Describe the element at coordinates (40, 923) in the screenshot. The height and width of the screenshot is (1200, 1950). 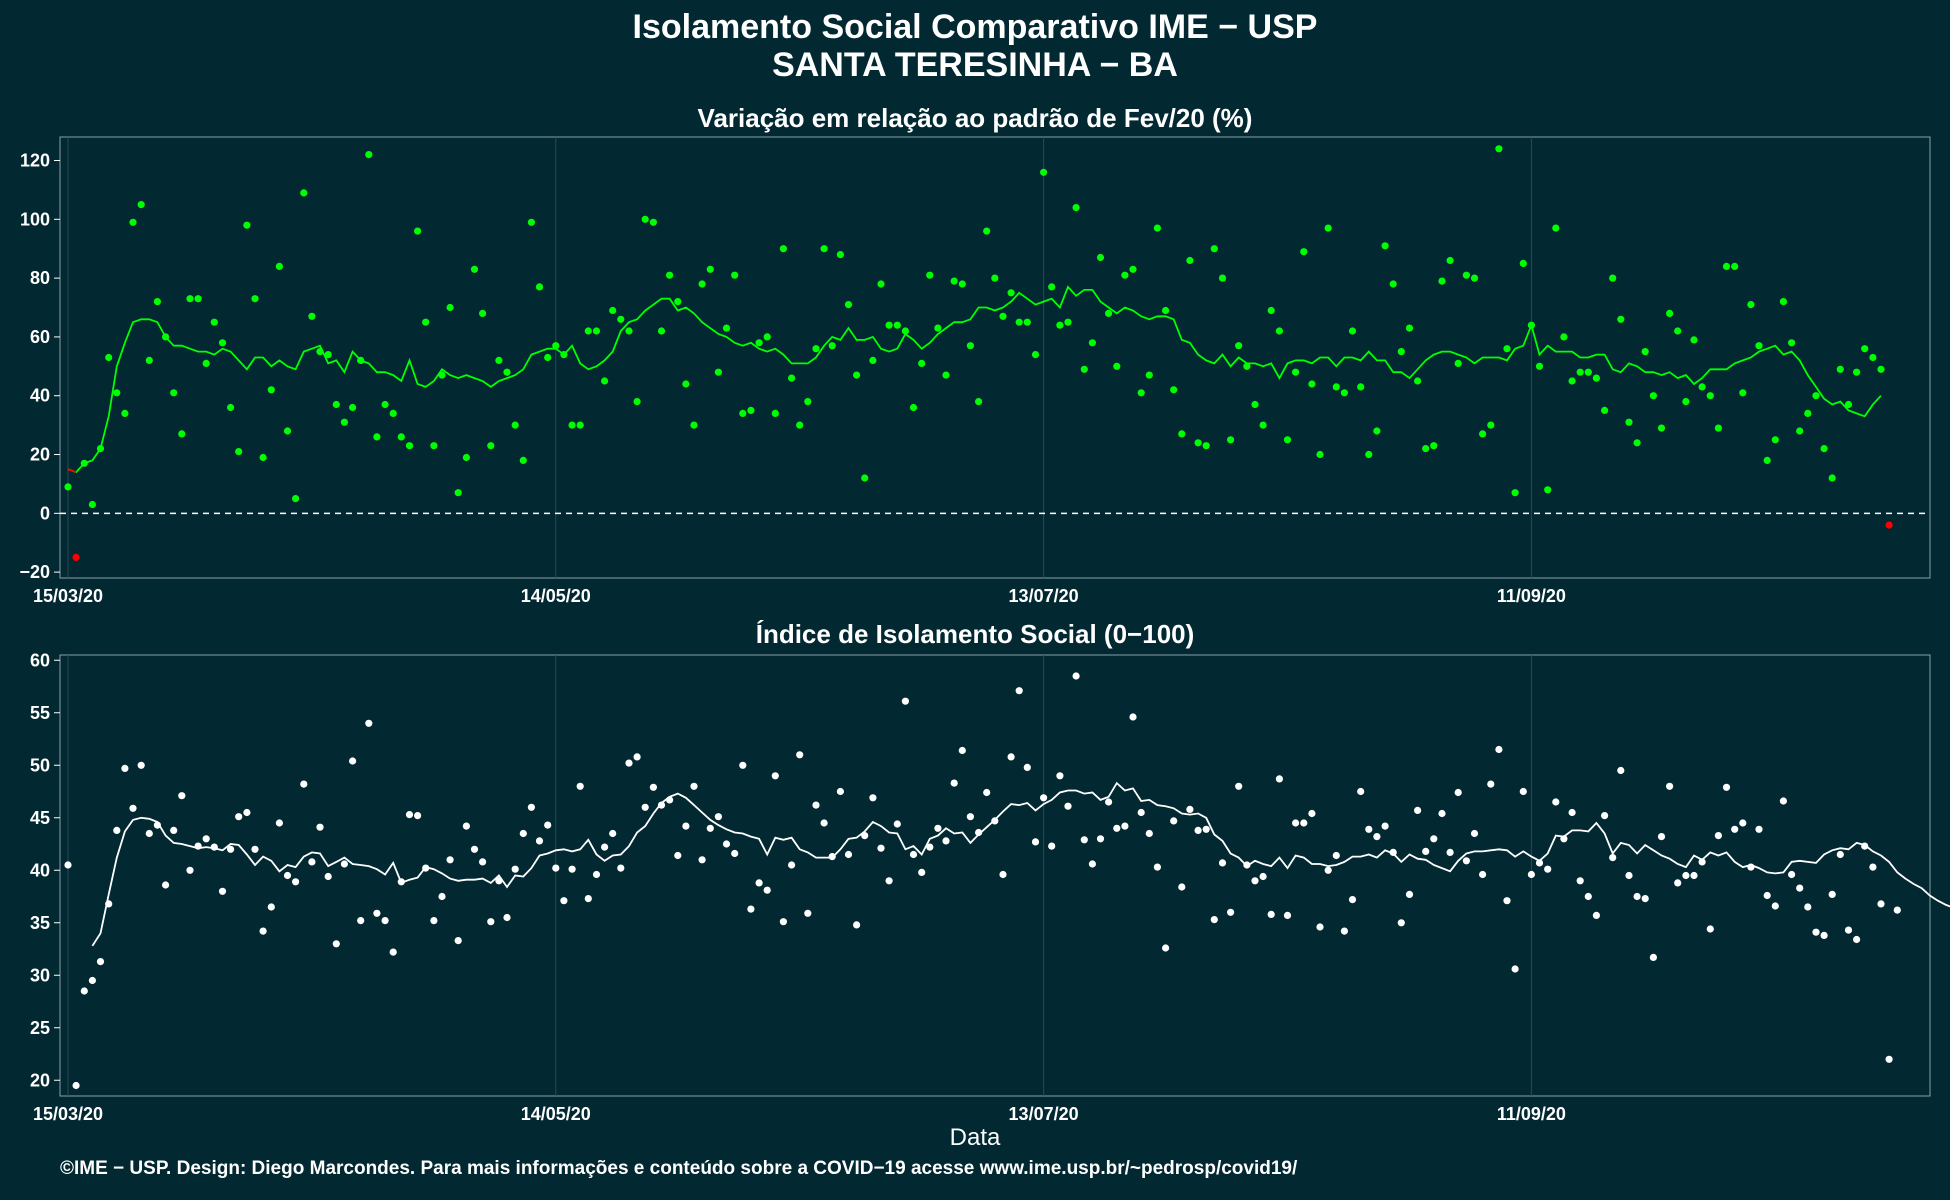
I see `bottom-y-tick-label: 35` at that location.